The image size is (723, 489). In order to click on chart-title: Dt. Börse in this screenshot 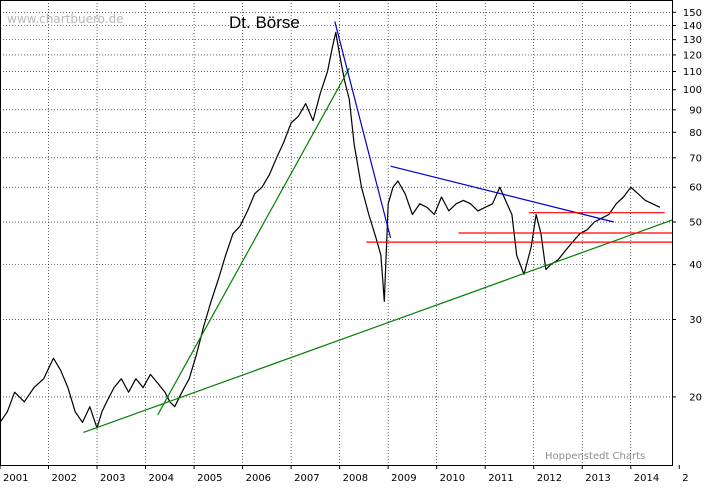, I will do `click(264, 22)`.